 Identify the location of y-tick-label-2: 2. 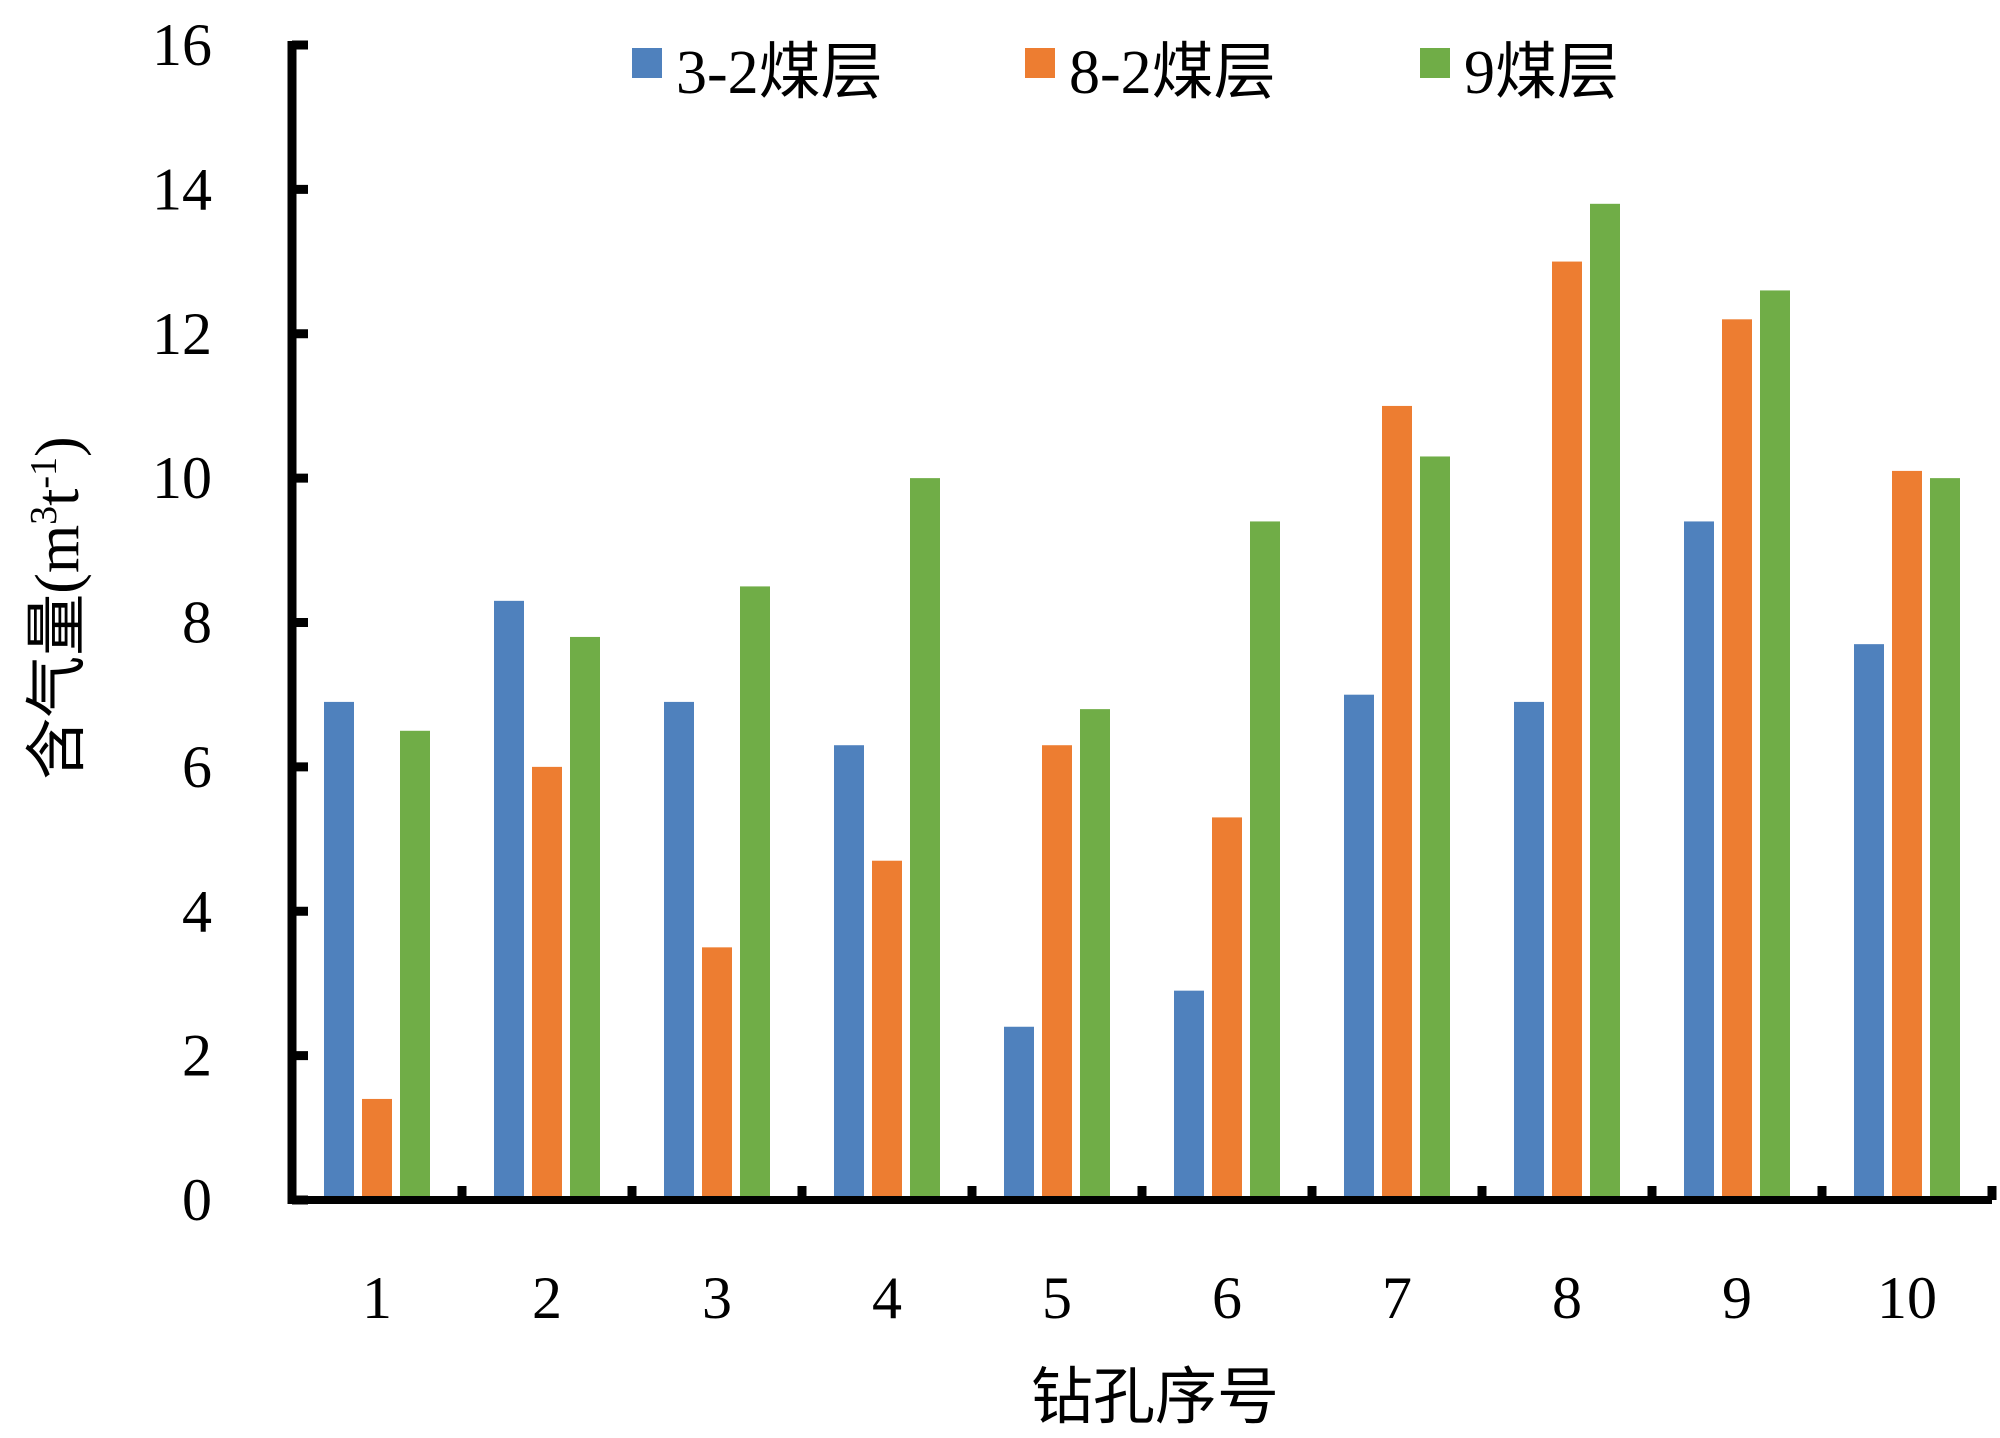
(197, 1056).